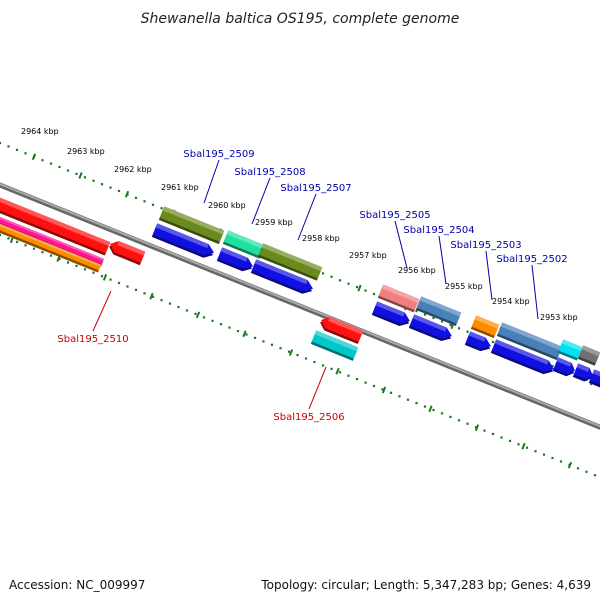 This screenshot has height=600, width=600. I want to click on feature-sbal195-2510-b-highlight, so click(52, 235).